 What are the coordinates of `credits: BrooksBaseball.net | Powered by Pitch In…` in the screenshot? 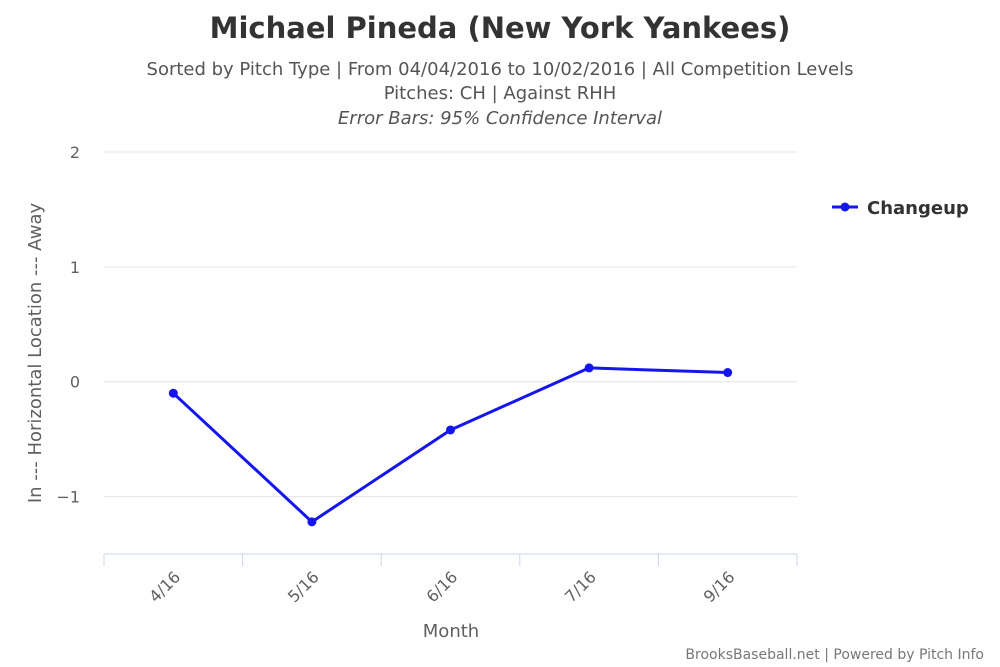 It's located at (834, 655).